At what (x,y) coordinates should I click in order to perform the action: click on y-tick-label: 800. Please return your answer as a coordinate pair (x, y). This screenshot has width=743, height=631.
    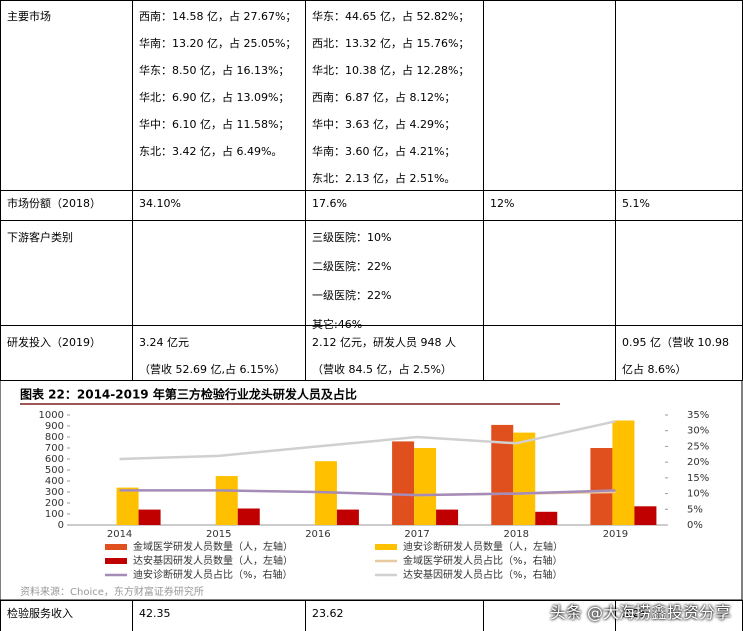
    Looking at the image, I should click on (54, 437).